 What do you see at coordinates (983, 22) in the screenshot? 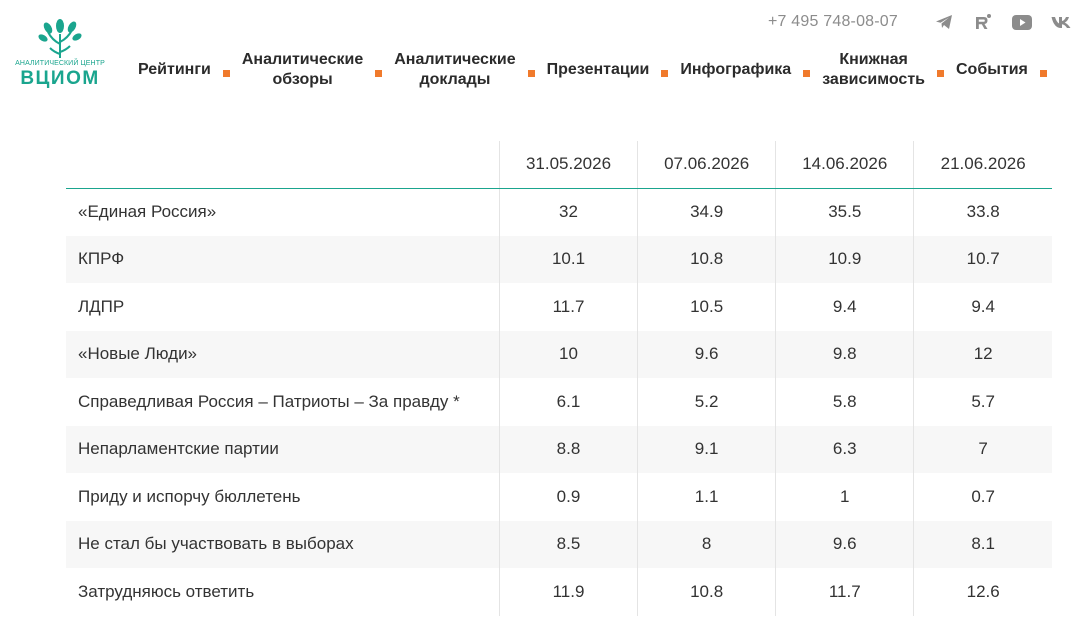
I see `rutube-icon` at bounding box center [983, 22].